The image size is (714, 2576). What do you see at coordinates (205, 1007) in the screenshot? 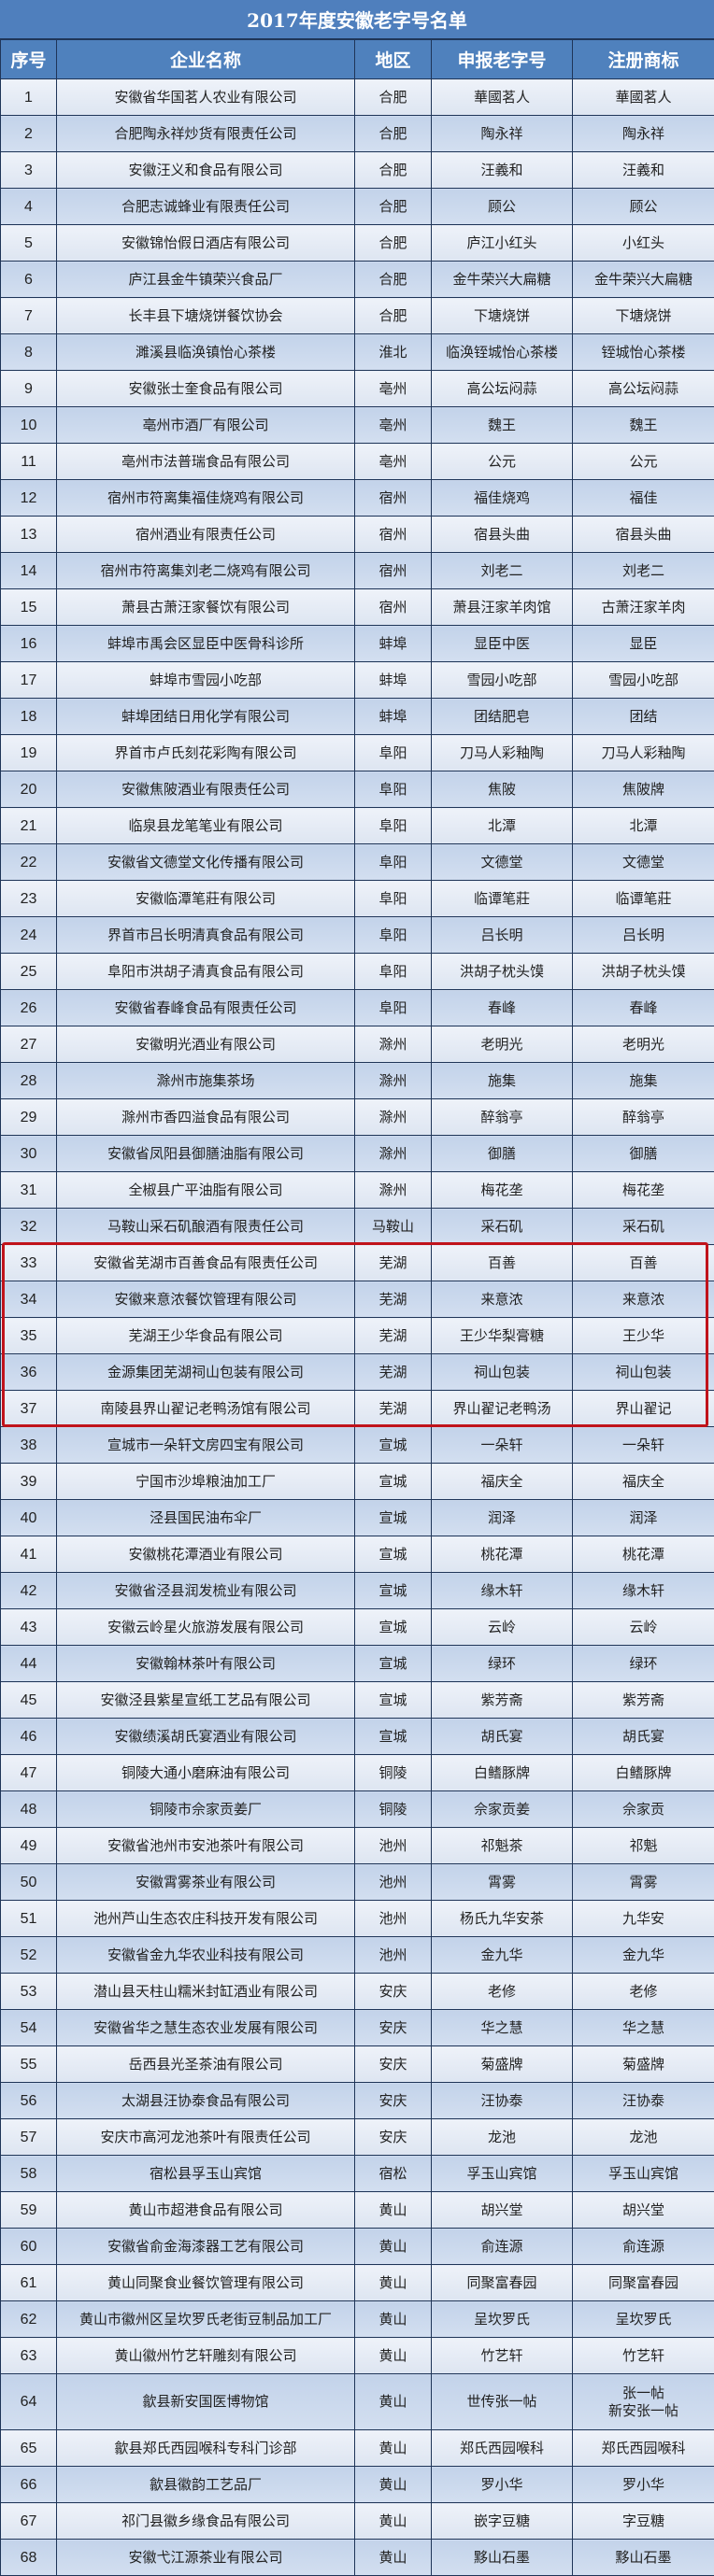
I see `cell-company: 安徽省春峰食品有限责任公司` at bounding box center [205, 1007].